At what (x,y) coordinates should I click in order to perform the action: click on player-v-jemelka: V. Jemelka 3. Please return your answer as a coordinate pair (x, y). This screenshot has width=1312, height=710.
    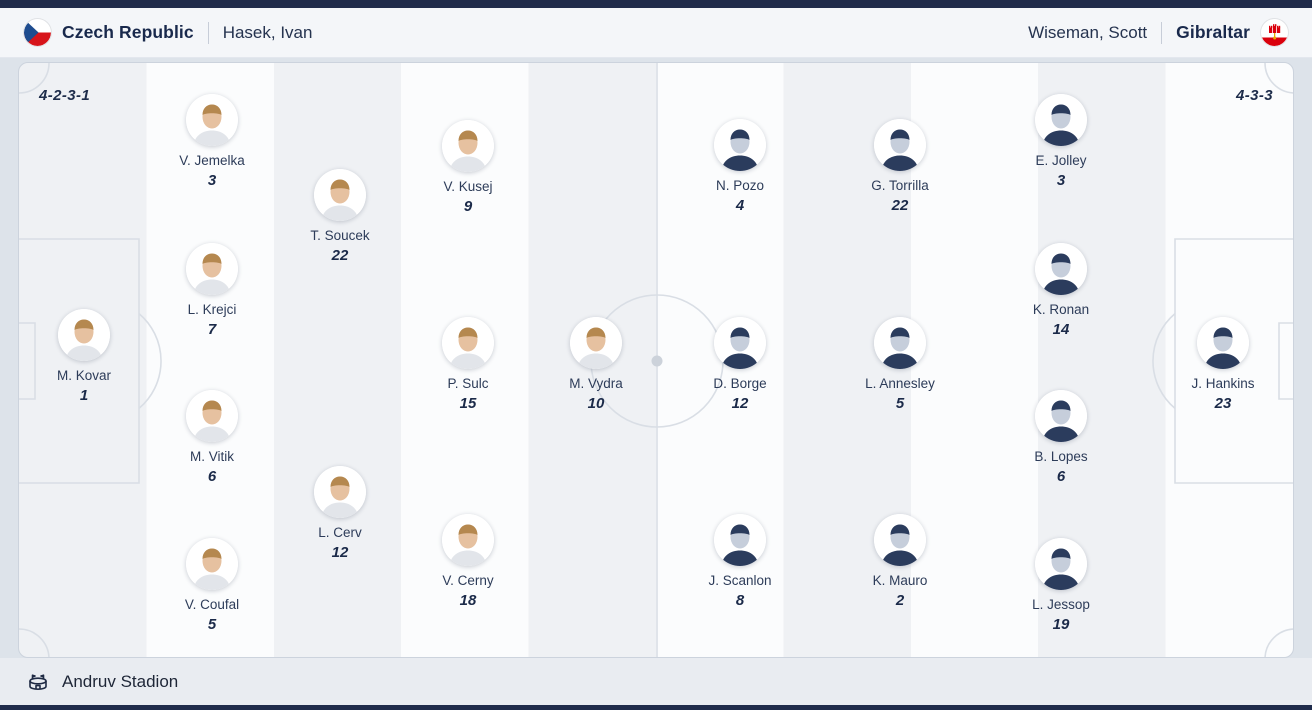
    Looking at the image, I should click on (212, 141).